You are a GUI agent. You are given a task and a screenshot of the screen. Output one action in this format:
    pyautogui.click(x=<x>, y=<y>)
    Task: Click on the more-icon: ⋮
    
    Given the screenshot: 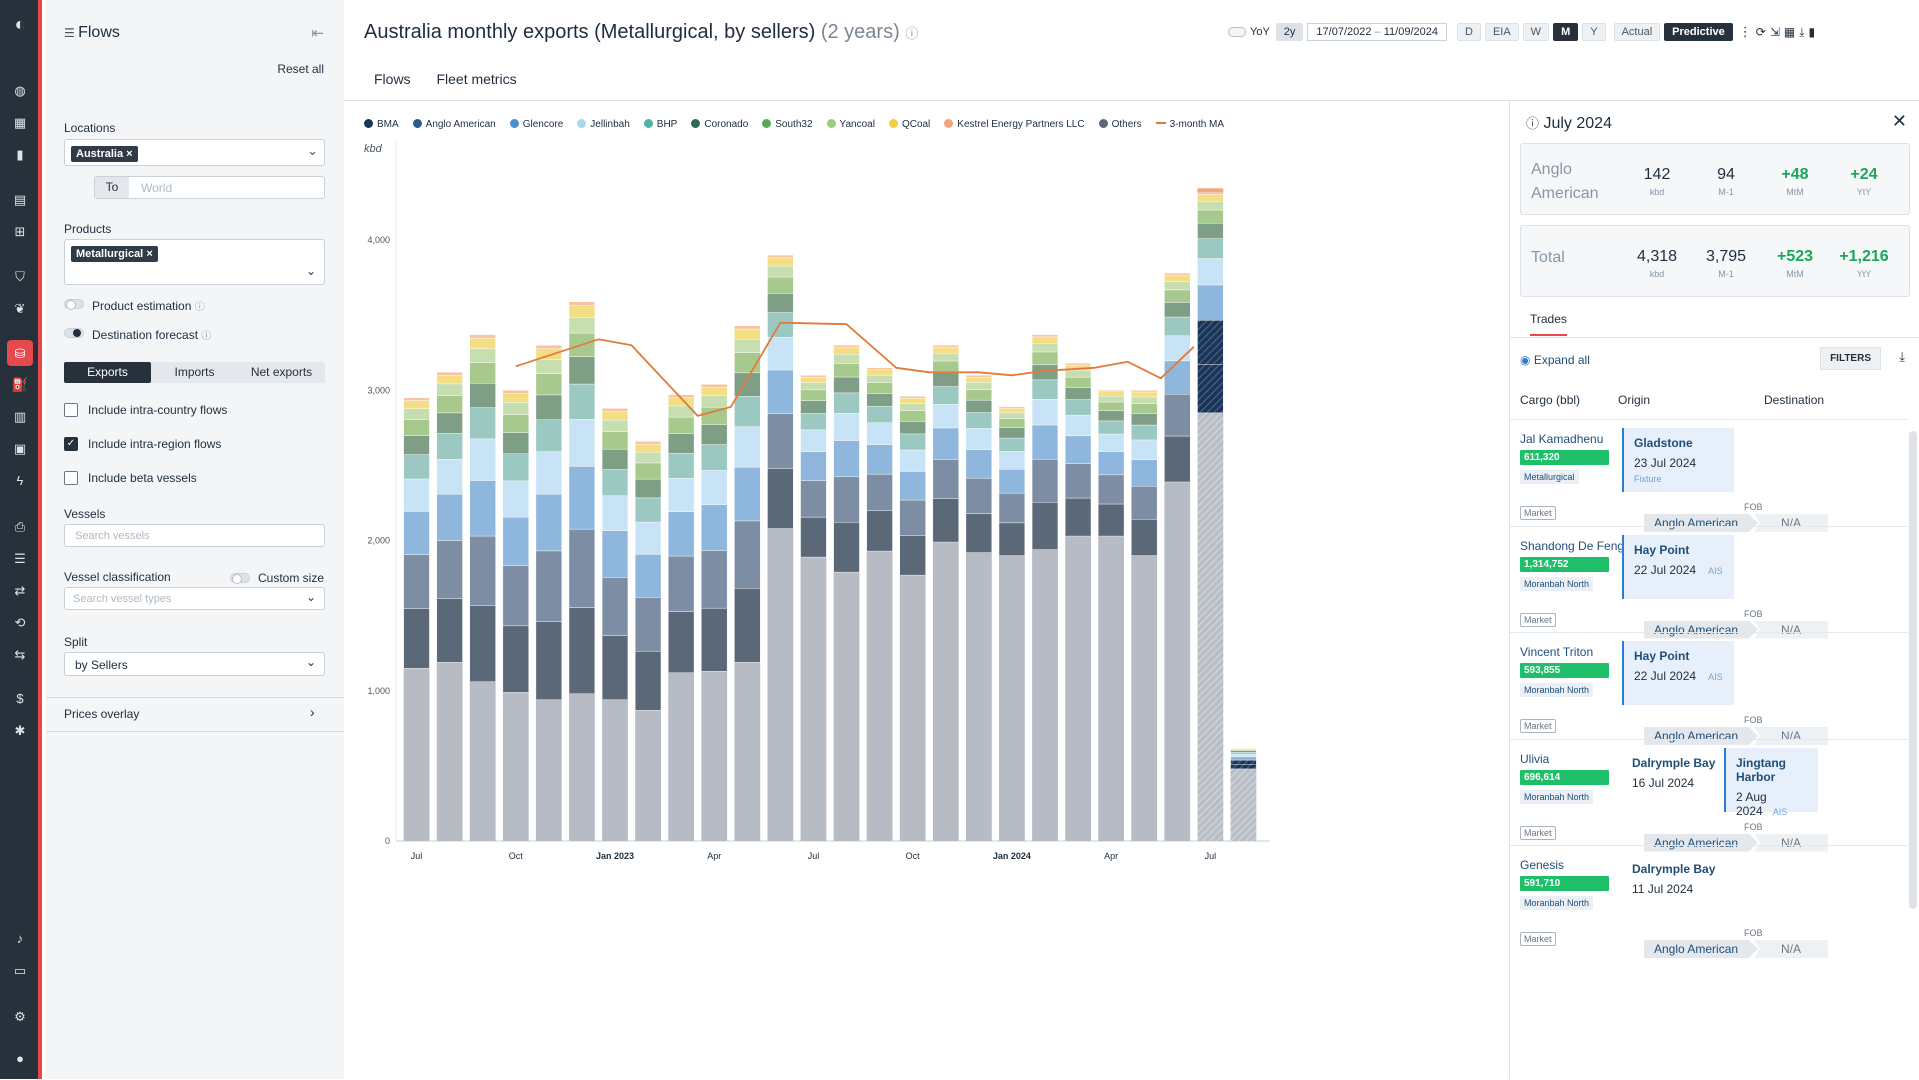 What is the action you would take?
    pyautogui.click(x=1745, y=32)
    